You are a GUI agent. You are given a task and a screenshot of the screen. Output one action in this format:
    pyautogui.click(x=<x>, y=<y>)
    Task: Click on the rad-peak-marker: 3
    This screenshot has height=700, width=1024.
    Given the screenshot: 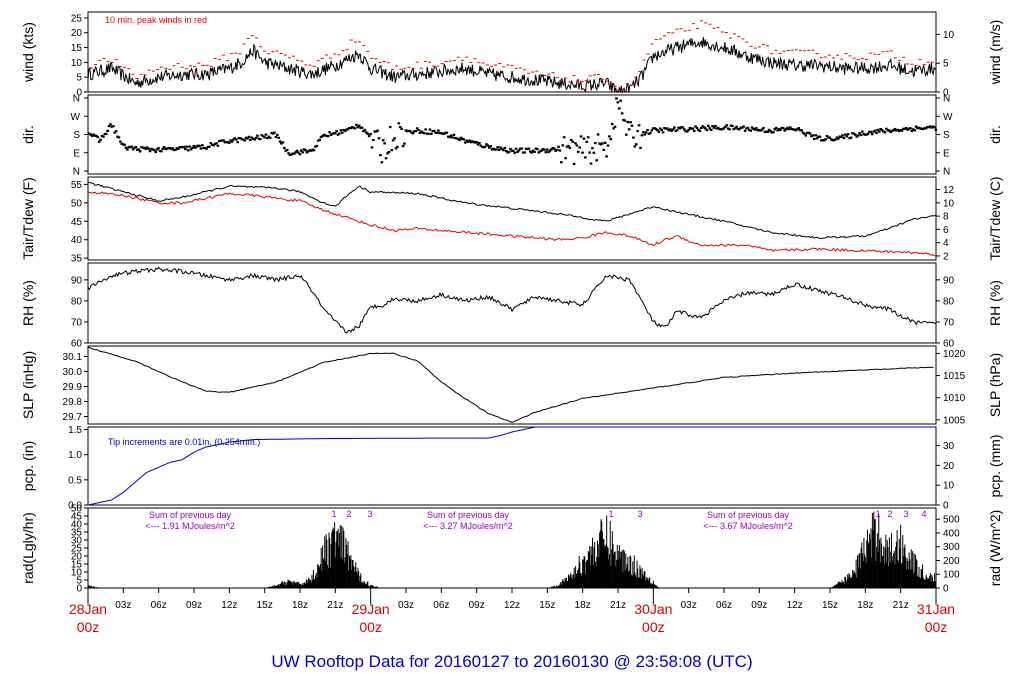 What is the action you would take?
    pyautogui.click(x=905, y=514)
    